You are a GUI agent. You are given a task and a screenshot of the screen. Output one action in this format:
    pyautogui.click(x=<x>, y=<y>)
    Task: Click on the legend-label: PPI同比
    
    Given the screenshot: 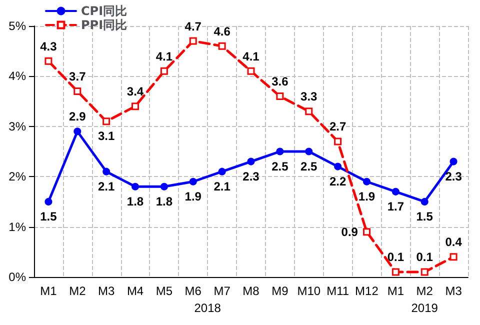 What is the action you would take?
    pyautogui.click(x=104, y=25)
    